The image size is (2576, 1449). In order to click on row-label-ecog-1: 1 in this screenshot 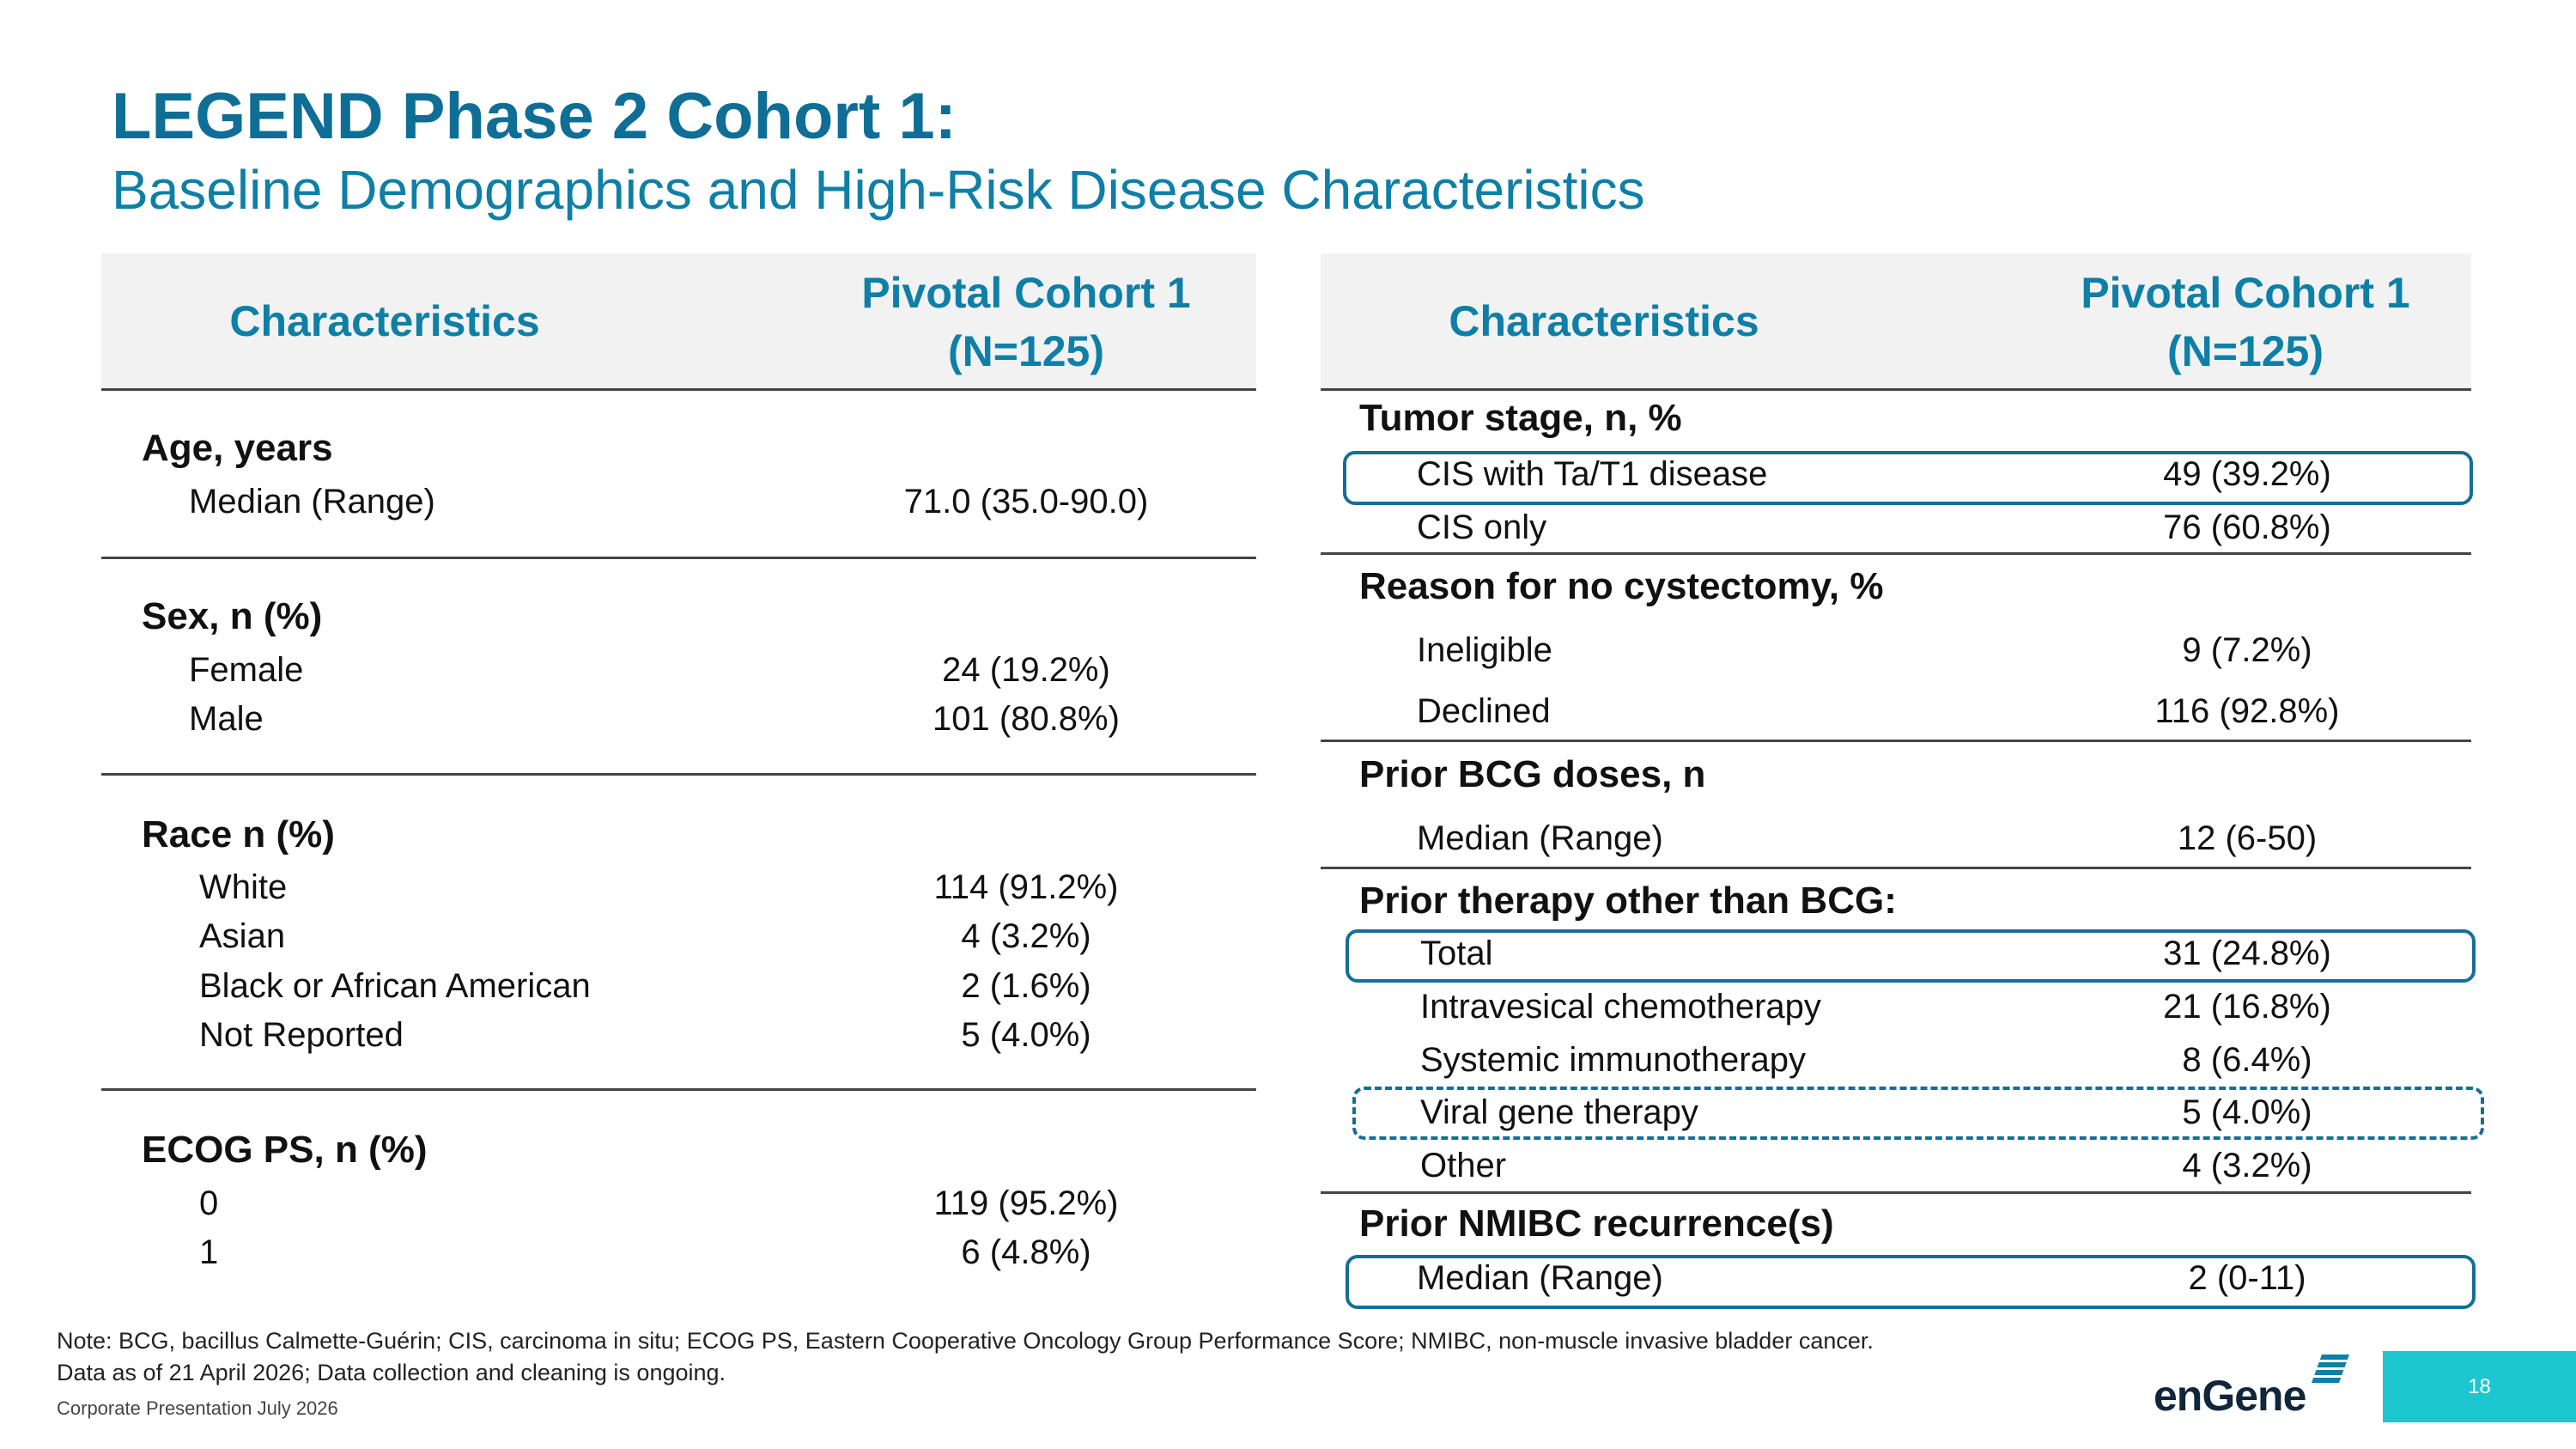, I will do `click(209, 1252)`.